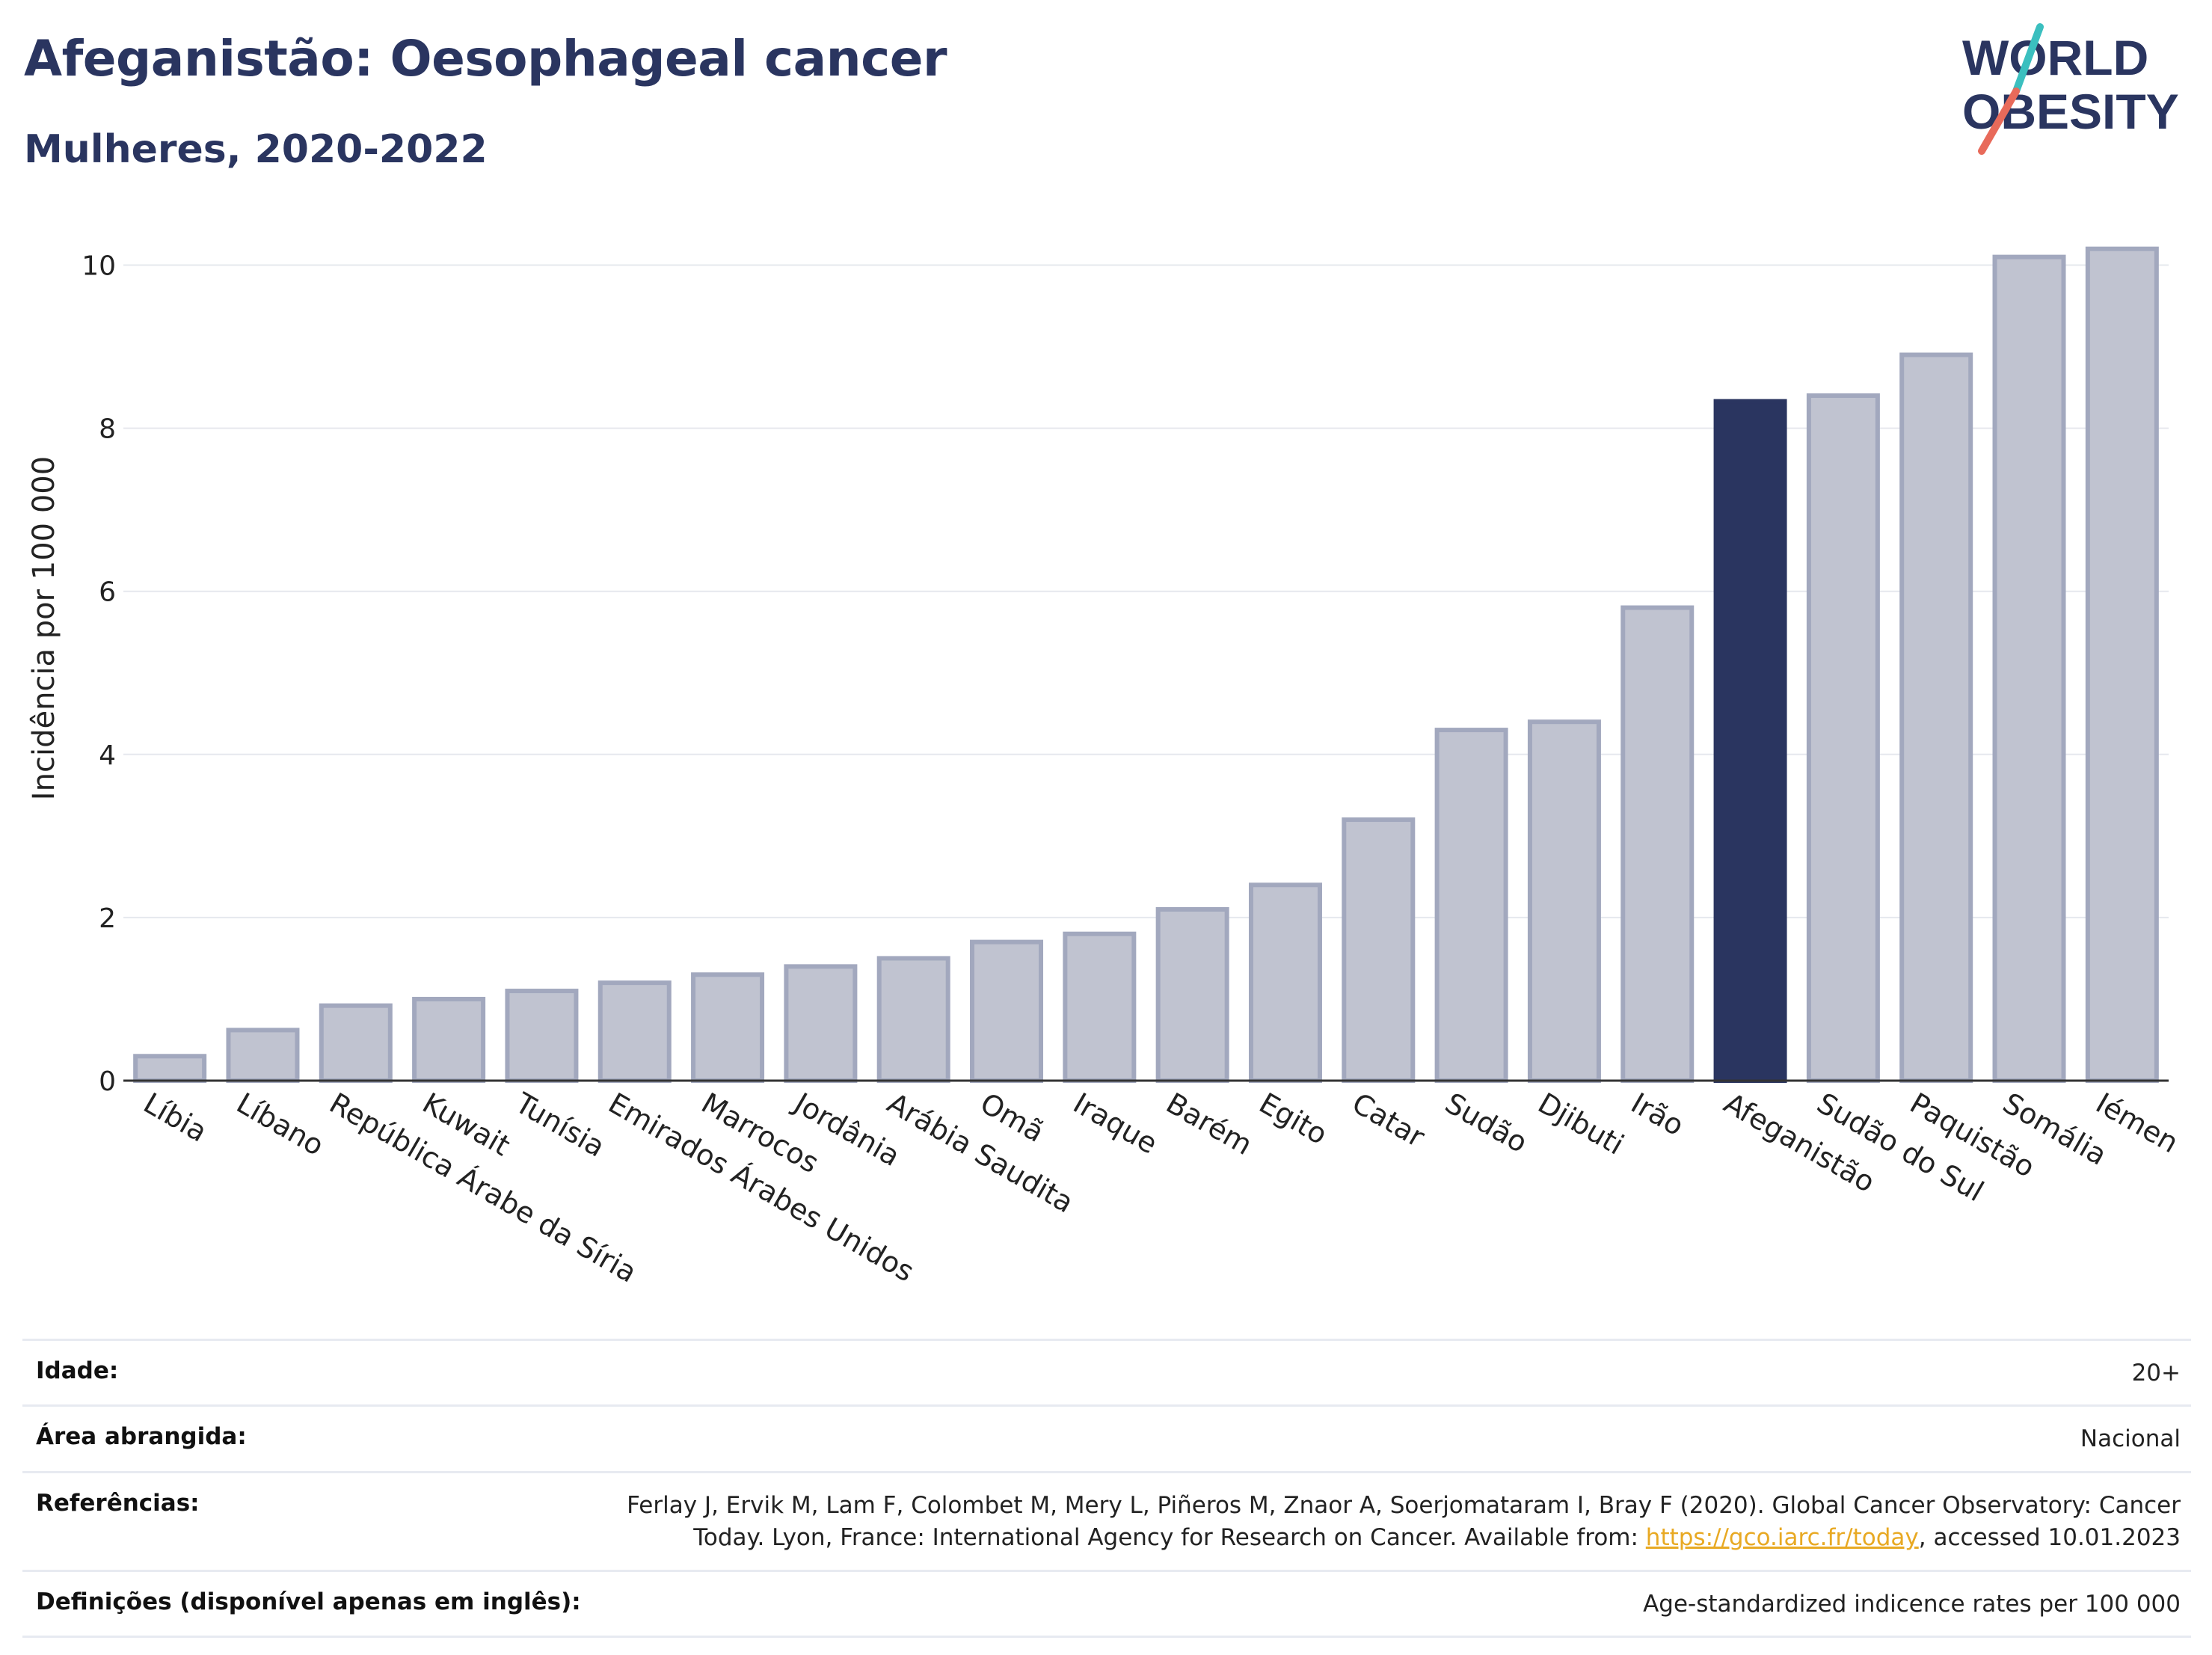 This screenshot has width=2212, height=1655. What do you see at coordinates (1115, 1124) in the screenshot?
I see `x-tick-label: Iraque` at bounding box center [1115, 1124].